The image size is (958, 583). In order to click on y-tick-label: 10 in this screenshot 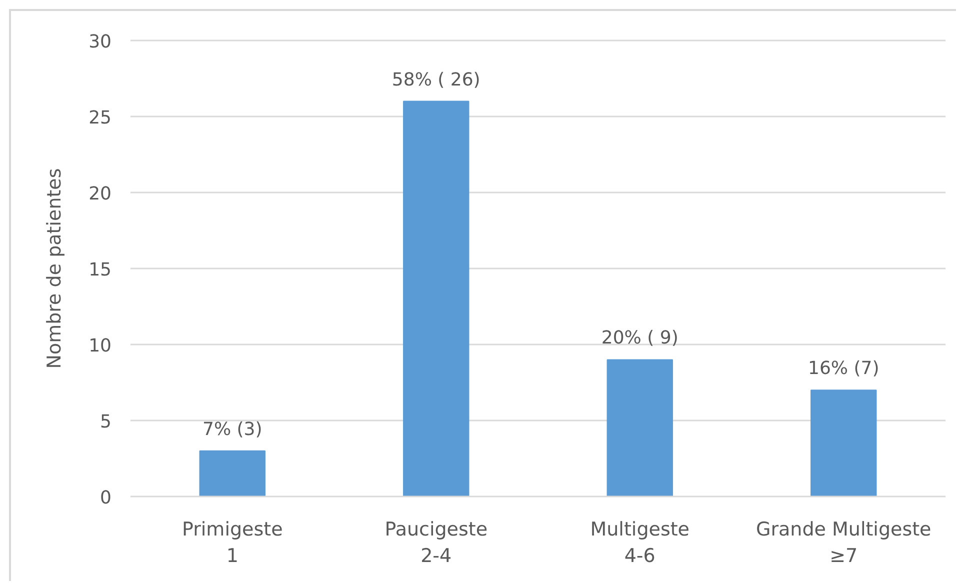, I will do `click(100, 346)`.